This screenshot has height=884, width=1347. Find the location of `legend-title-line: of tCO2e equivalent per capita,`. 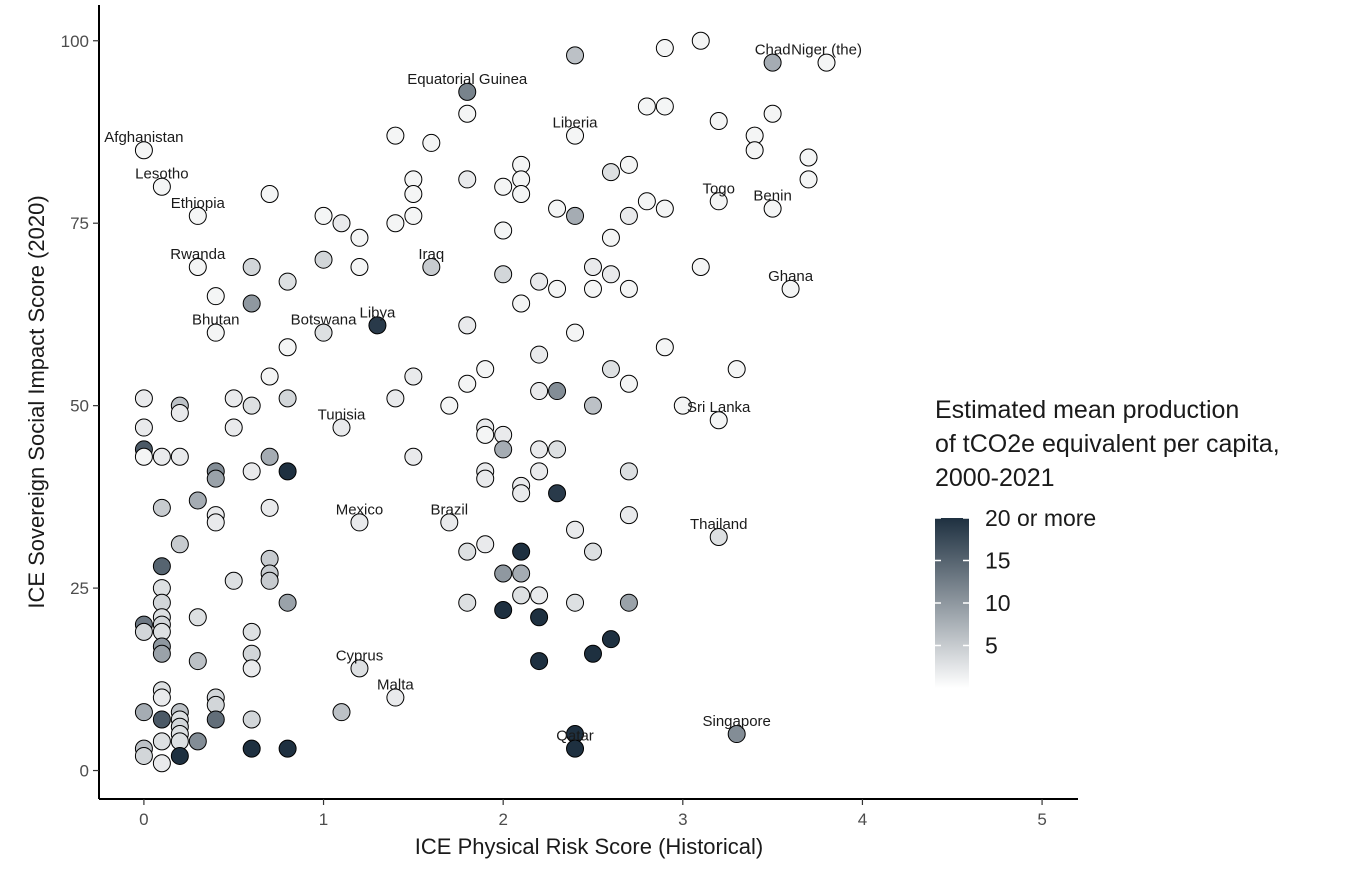

legend-title-line: of tCO2e equivalent per capita, is located at coordinates (1107, 444).